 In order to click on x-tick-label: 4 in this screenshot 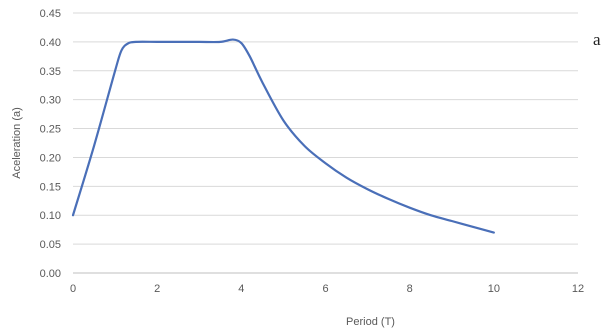, I will do `click(241, 289)`.